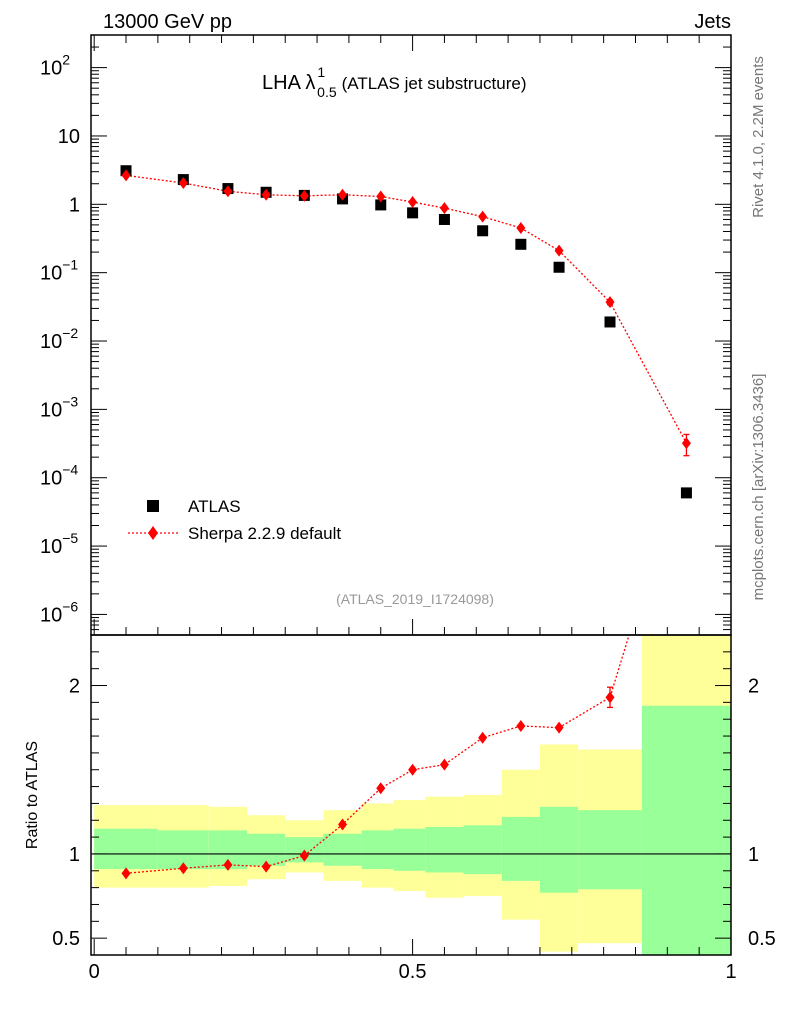  What do you see at coordinates (288, 83) in the screenshot?
I see `title-main: LHA λ` at bounding box center [288, 83].